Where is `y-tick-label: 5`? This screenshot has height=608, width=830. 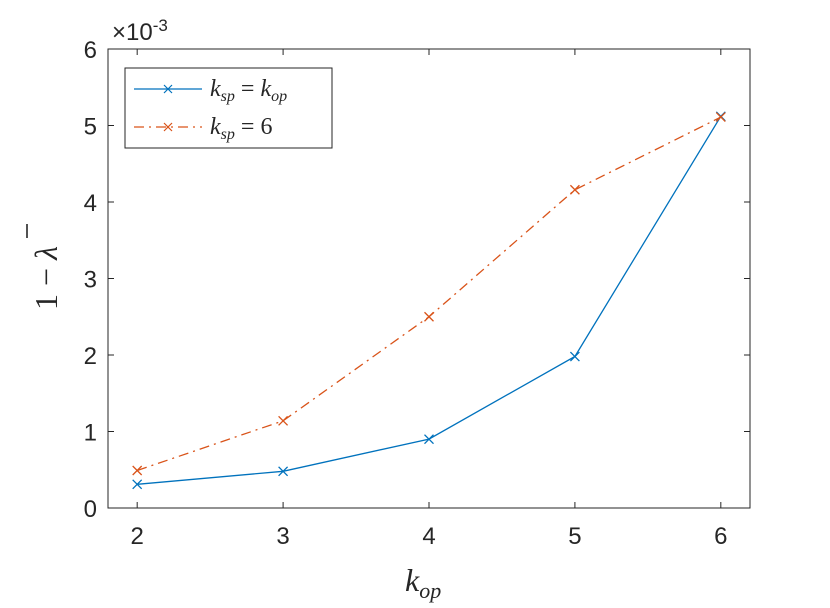 y-tick-label: 5 is located at coordinates (90, 127).